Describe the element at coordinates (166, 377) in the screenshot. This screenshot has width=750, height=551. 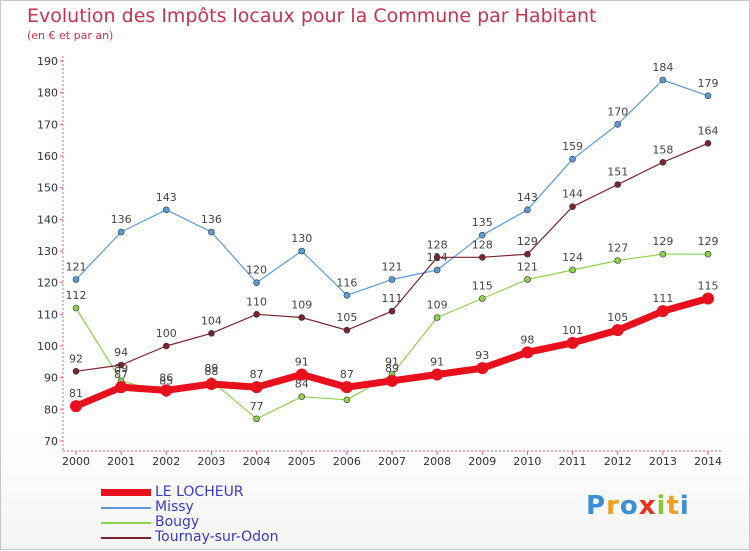
I see `data-label-le-locheur: 86` at that location.